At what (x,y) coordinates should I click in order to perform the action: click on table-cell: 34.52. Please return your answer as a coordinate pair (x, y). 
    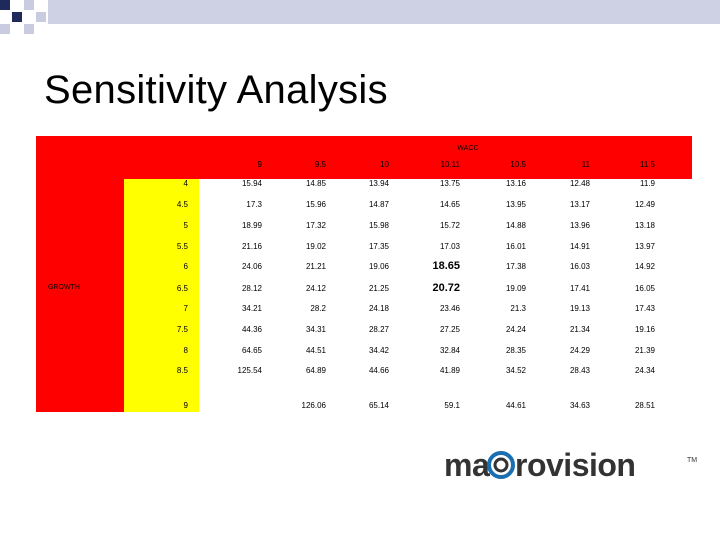
    Looking at the image, I should click on (515, 370).